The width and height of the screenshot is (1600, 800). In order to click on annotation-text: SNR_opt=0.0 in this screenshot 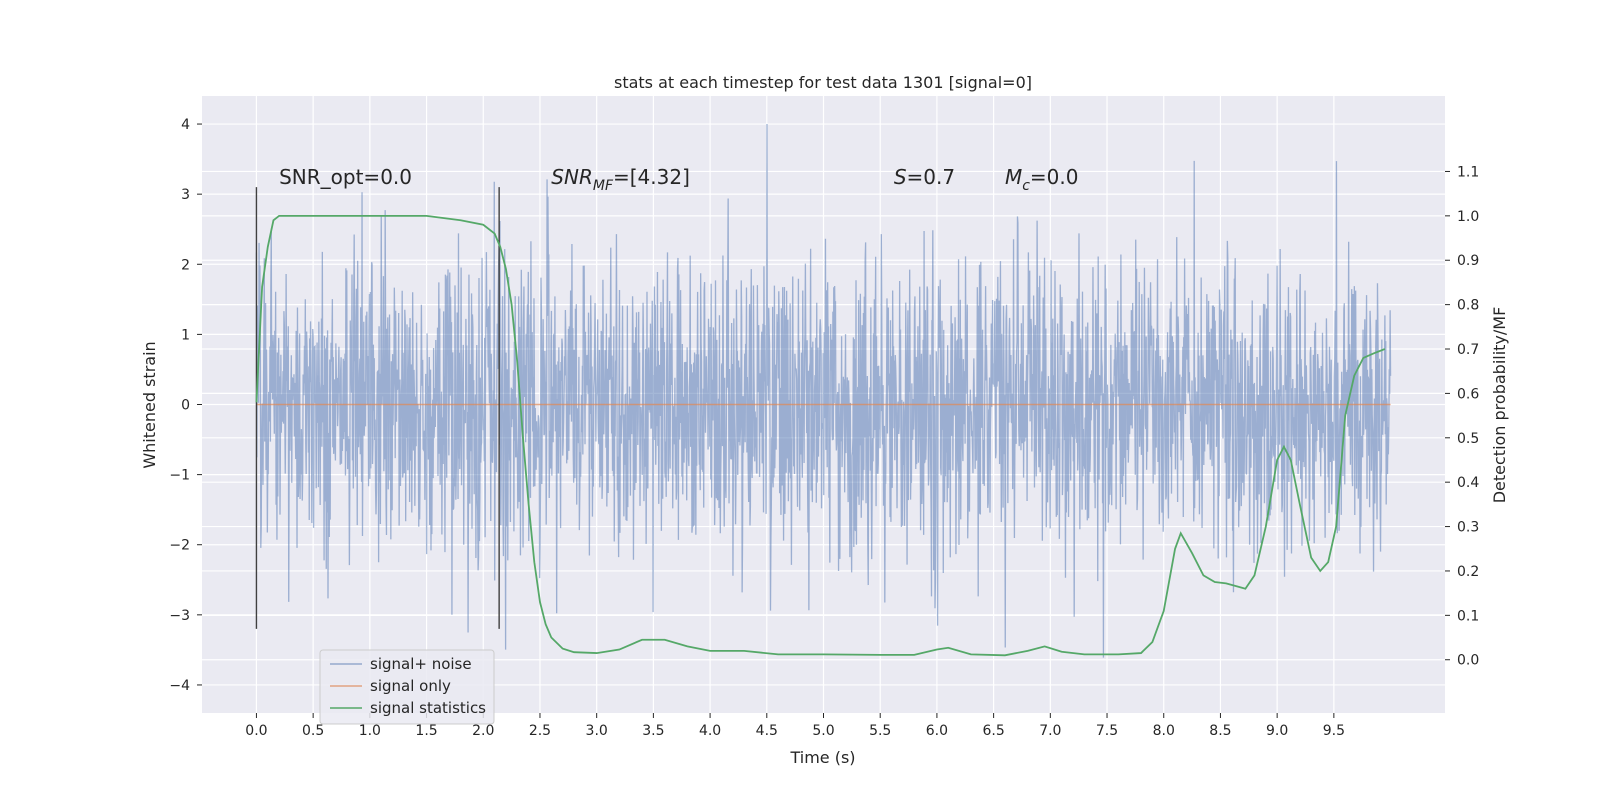, I will do `click(345, 177)`.